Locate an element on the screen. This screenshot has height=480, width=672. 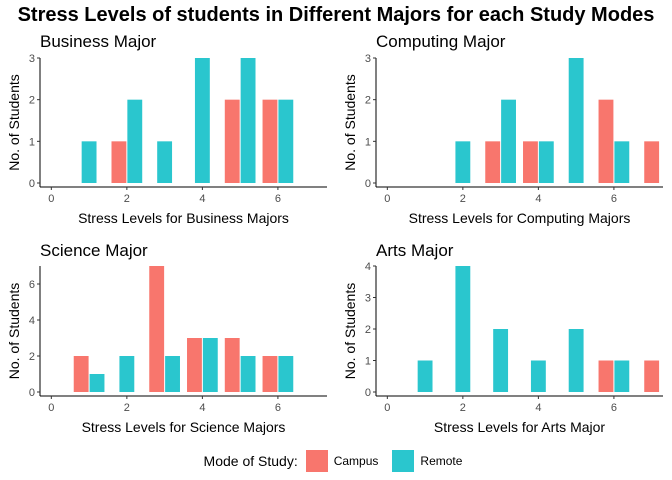
legend-label-campus: Campus is located at coordinates (356, 461).